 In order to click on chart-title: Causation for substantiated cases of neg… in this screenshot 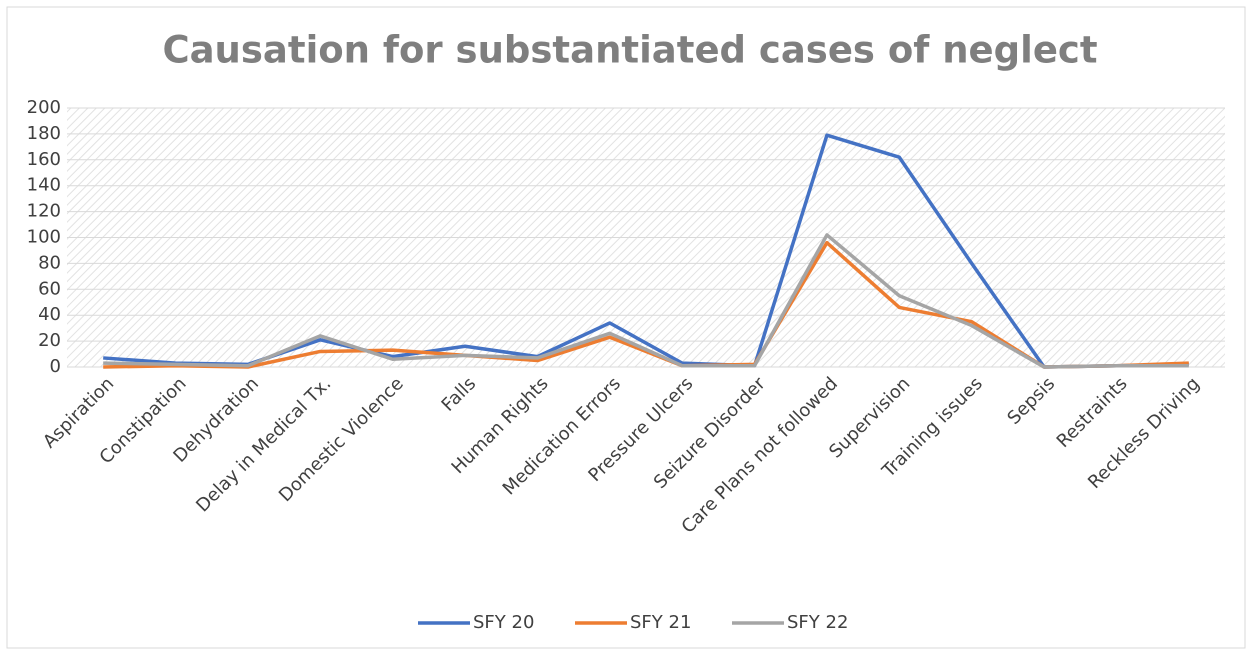, I will do `click(629, 50)`.